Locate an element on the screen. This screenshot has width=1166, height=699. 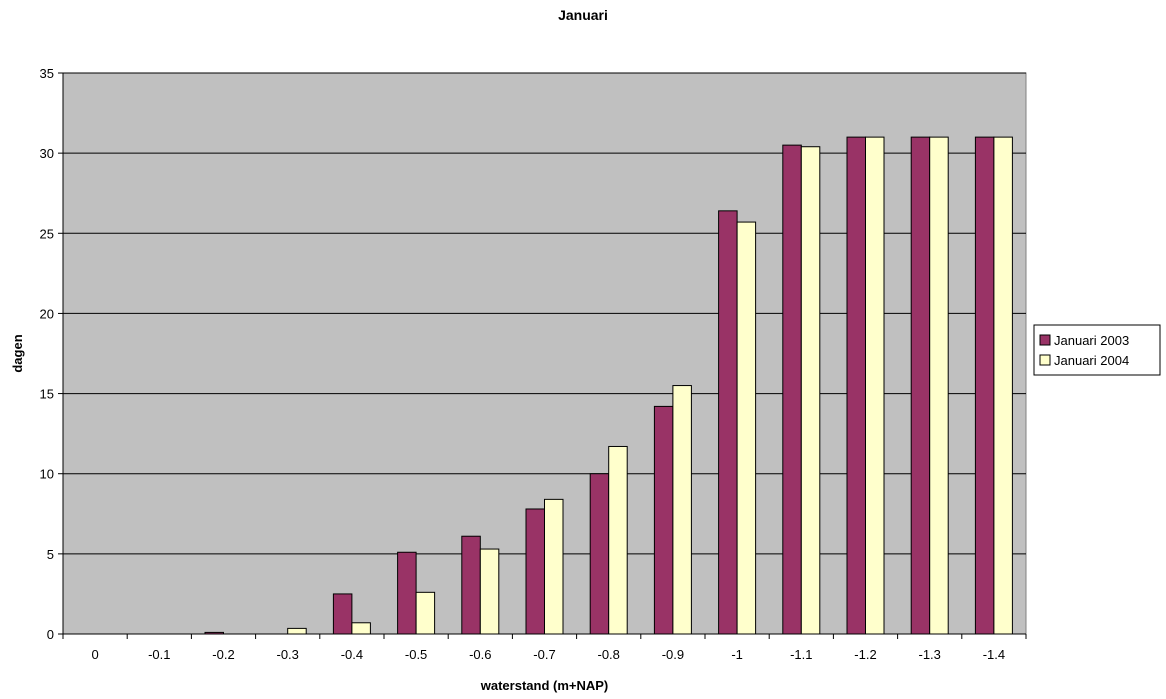
y-tick-label: 25 is located at coordinates (47, 233).